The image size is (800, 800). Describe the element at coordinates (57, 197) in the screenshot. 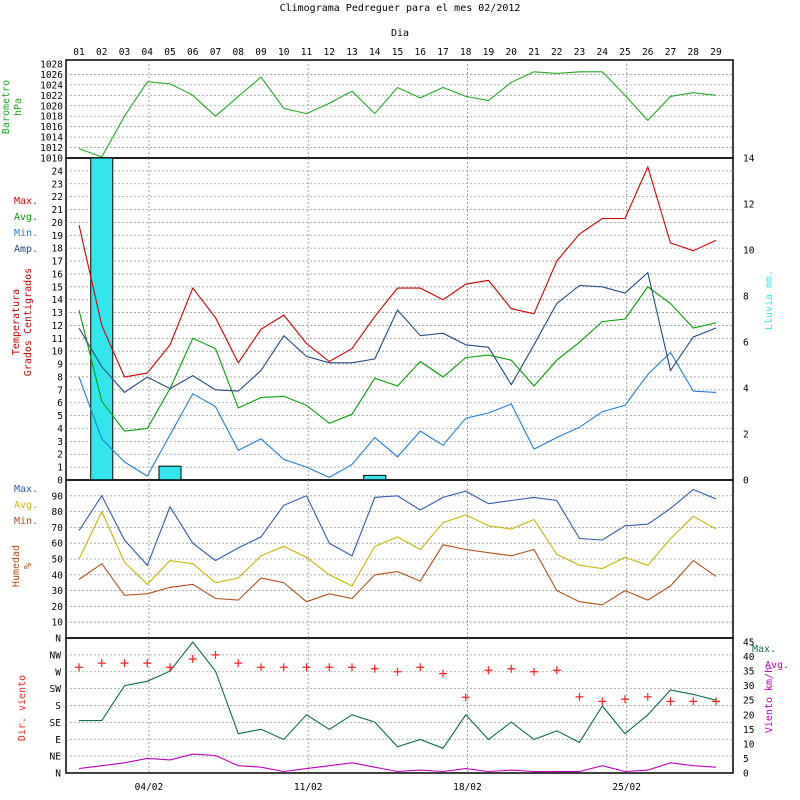

I see `temperature-tick: 22` at that location.